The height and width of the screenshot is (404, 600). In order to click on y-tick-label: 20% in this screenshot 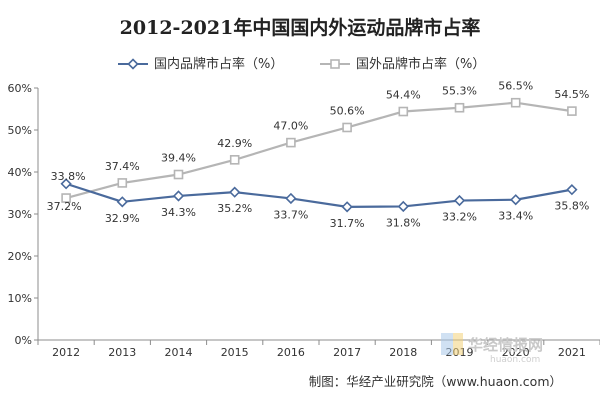, I will do `click(20, 256)`.